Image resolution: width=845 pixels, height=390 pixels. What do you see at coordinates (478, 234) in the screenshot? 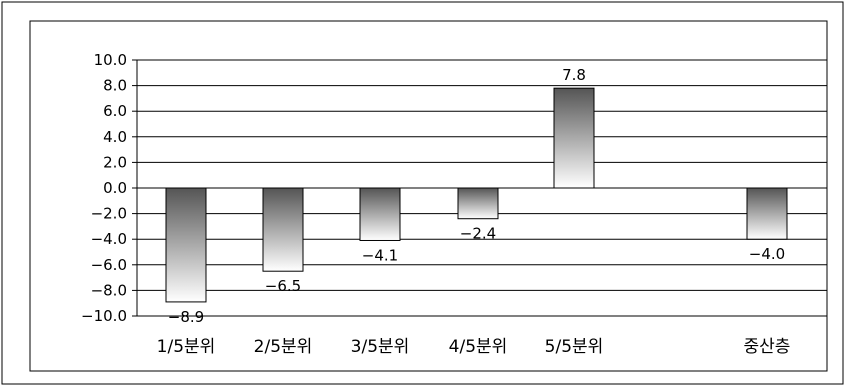
I see `data-label: −2.4` at bounding box center [478, 234].